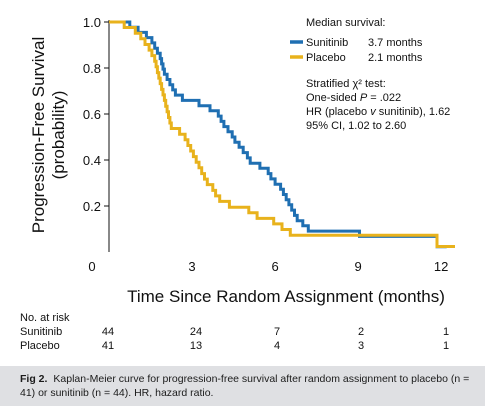  Describe the element at coordinates (358, 266) in the screenshot. I see `x-tick-label: 9` at that location.